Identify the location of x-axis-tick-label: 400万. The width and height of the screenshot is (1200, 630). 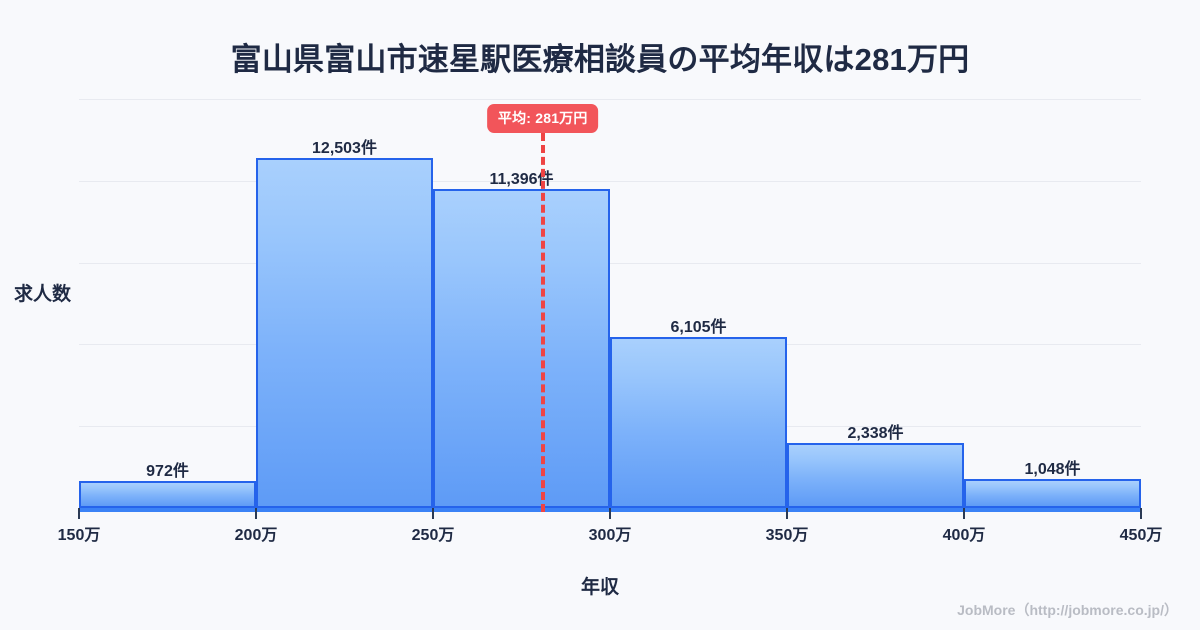
(964, 535).